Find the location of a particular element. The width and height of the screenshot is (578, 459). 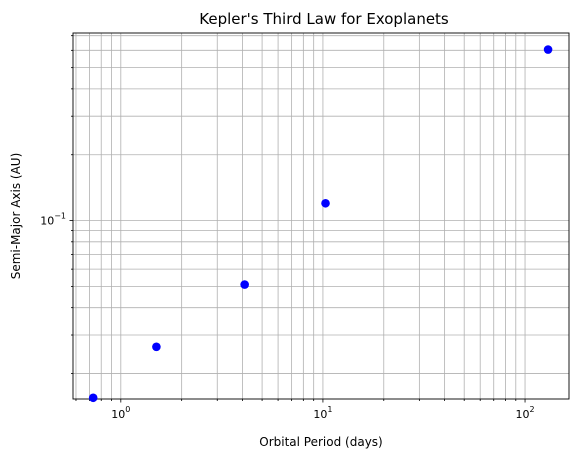

x-tick-label: 10⁰ is located at coordinates (120, 413).